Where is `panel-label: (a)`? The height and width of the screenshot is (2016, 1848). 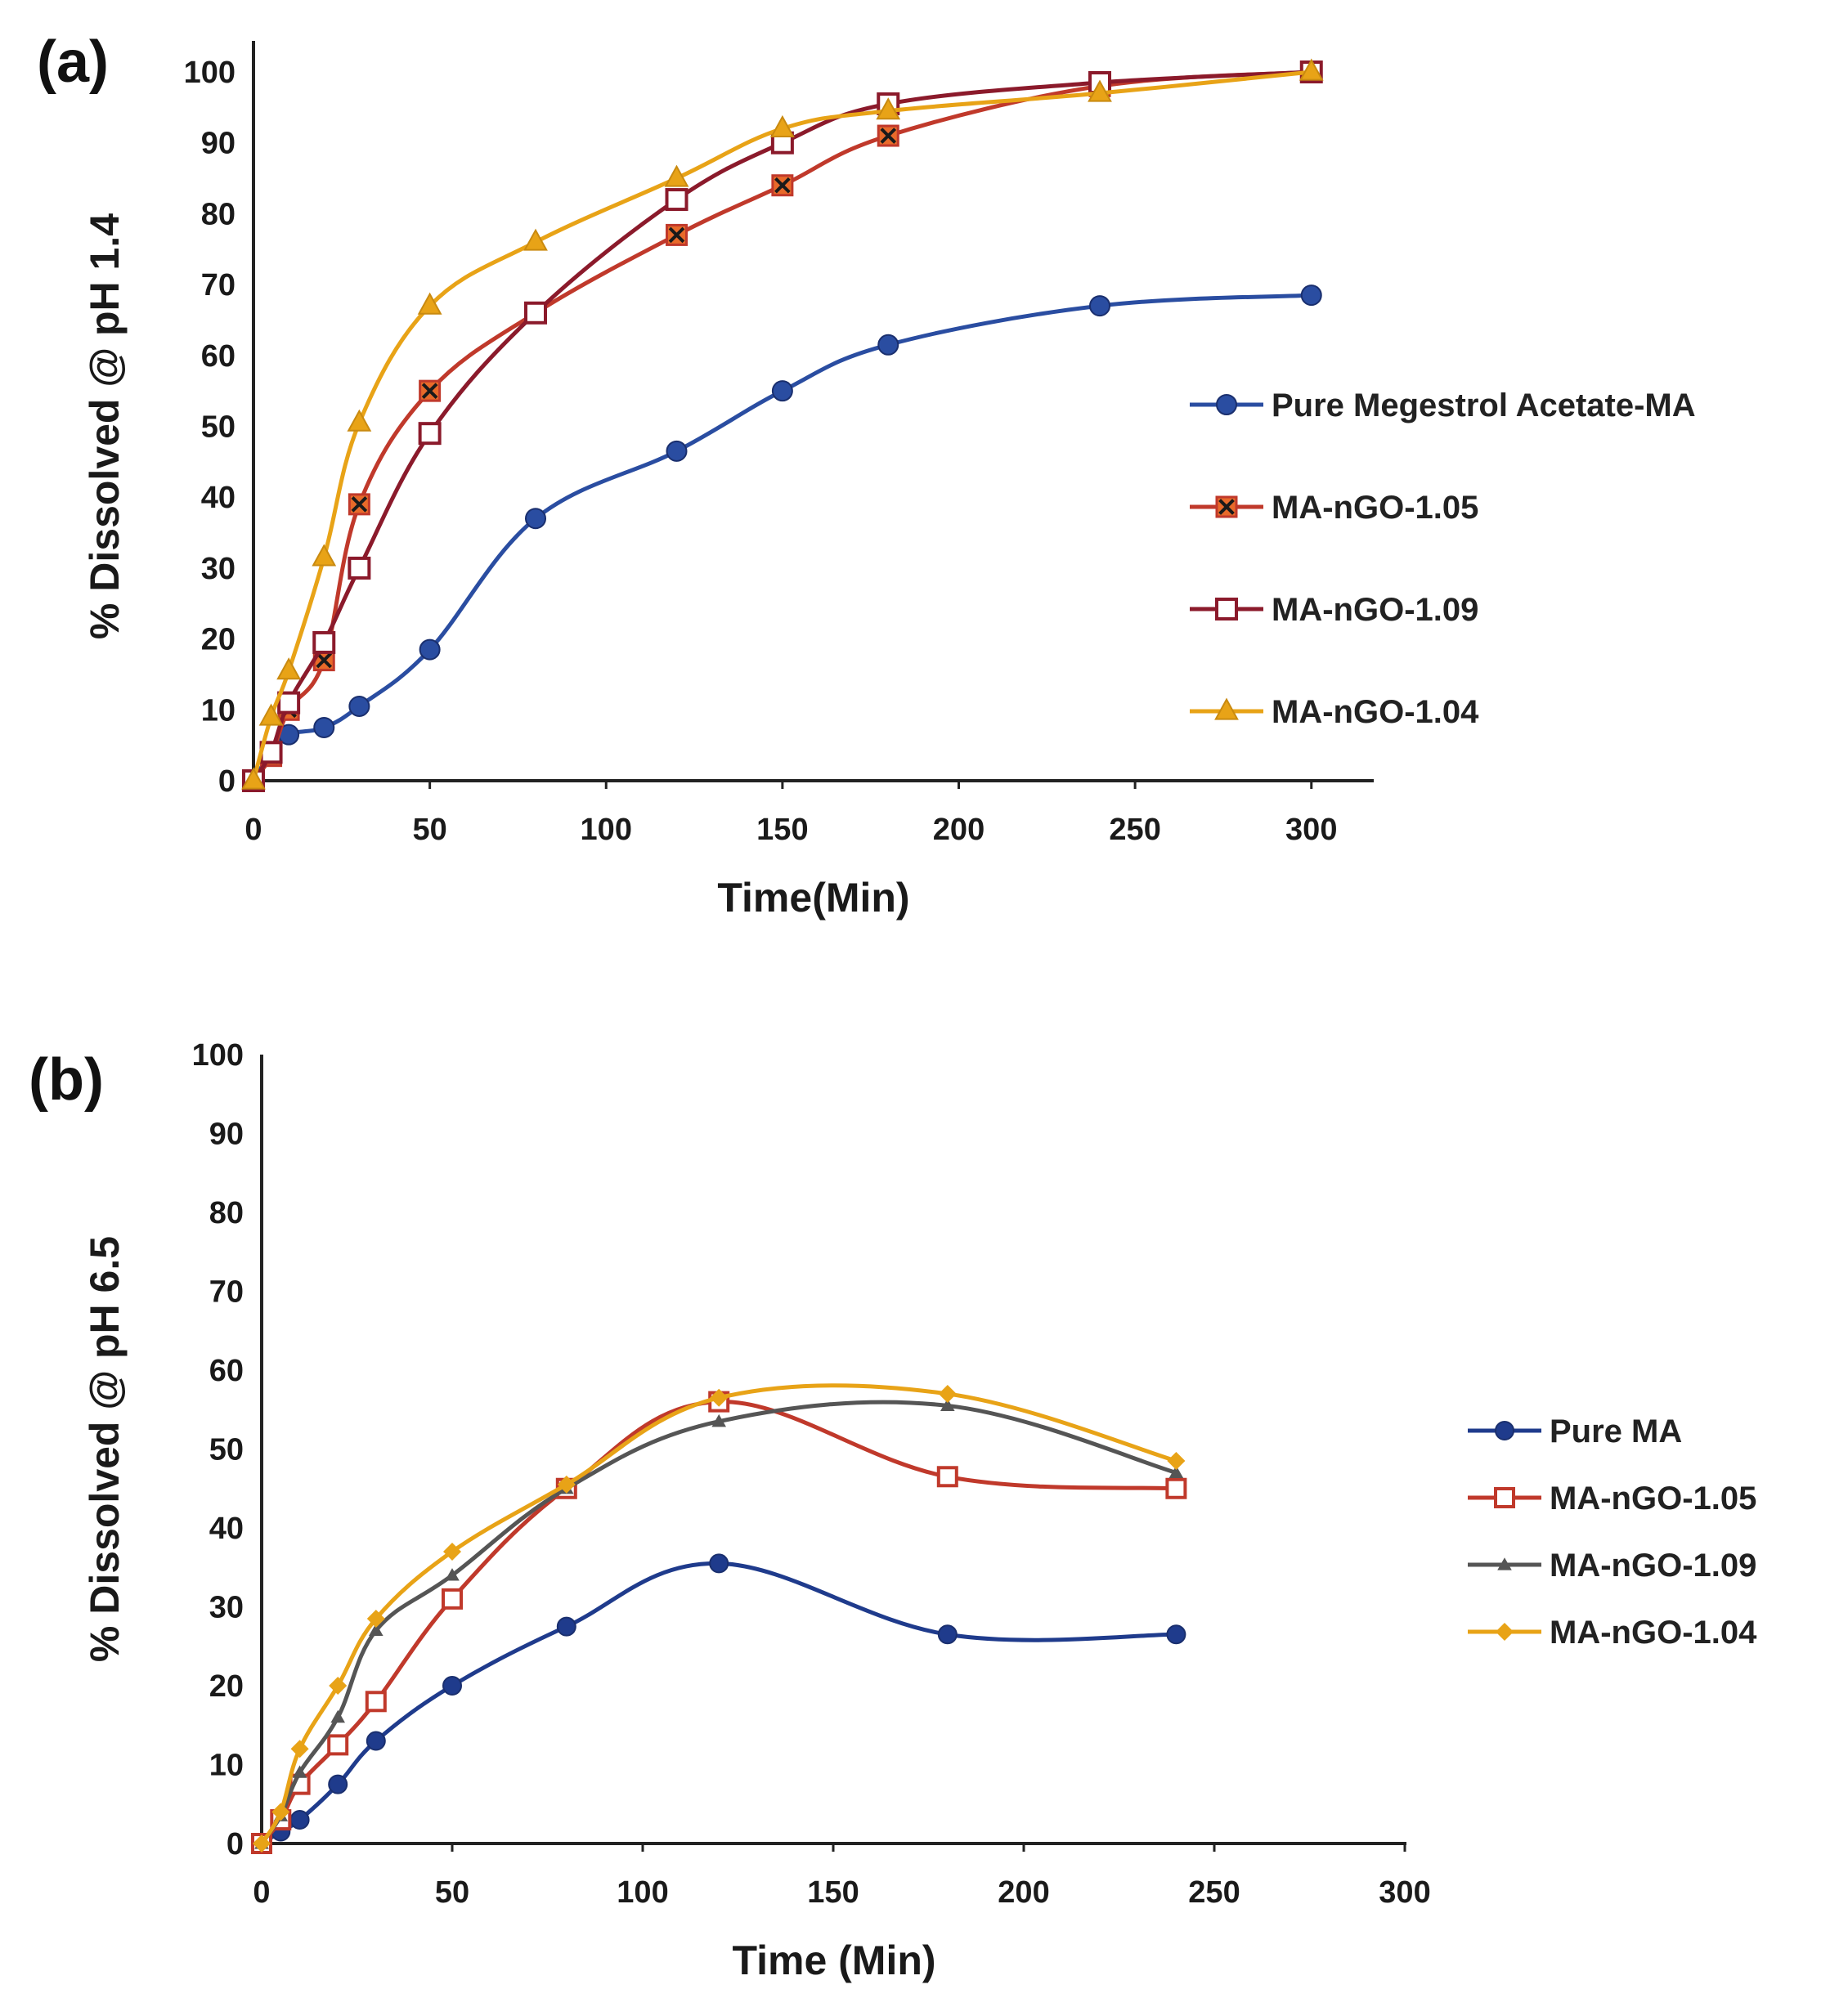
panel-label: (a) is located at coordinates (73, 62).